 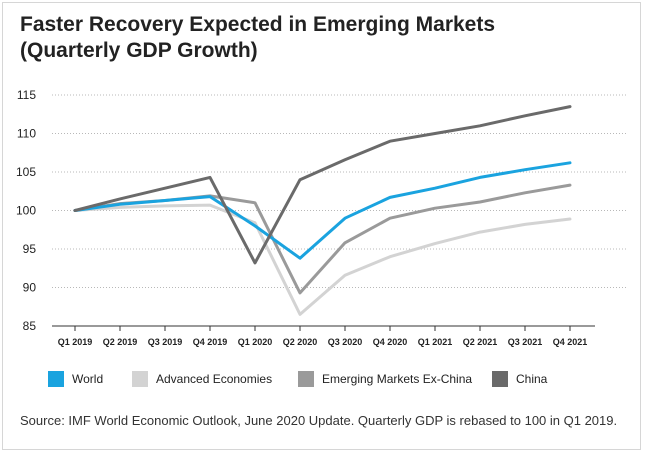 I want to click on chart-title-line-2: (Quarterly GDP Growth), so click(x=139, y=50).